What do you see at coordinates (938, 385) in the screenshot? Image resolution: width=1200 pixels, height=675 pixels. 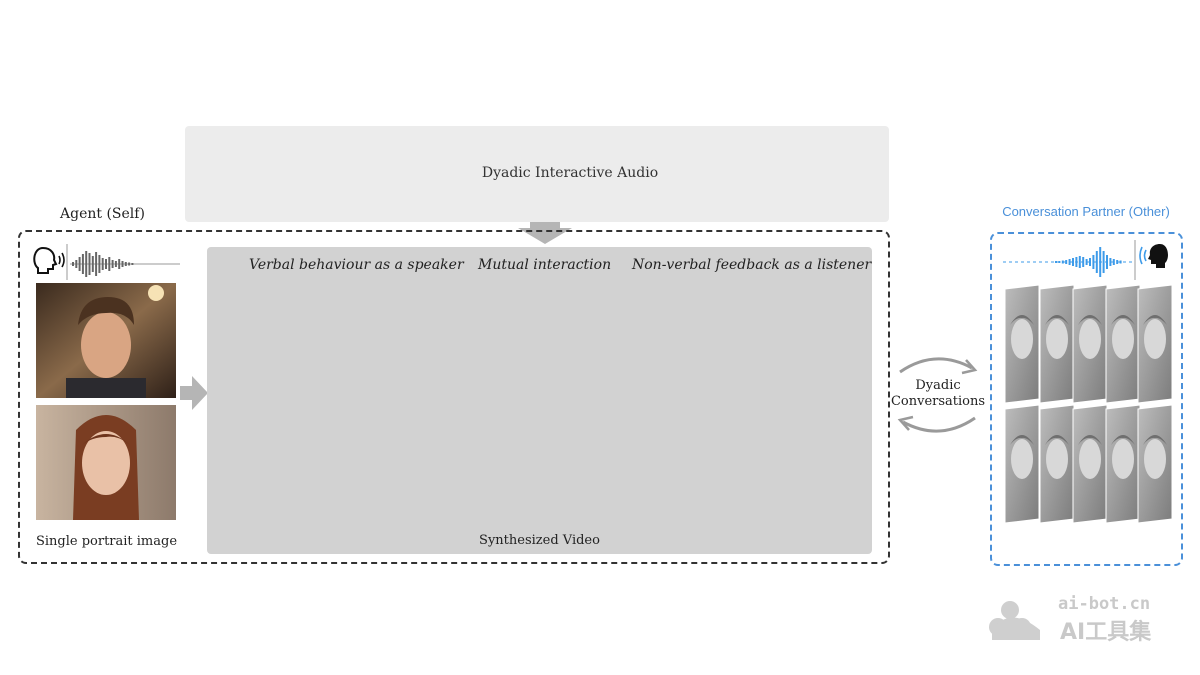 I see `dyadic-line-1: Dyadic` at bounding box center [938, 385].